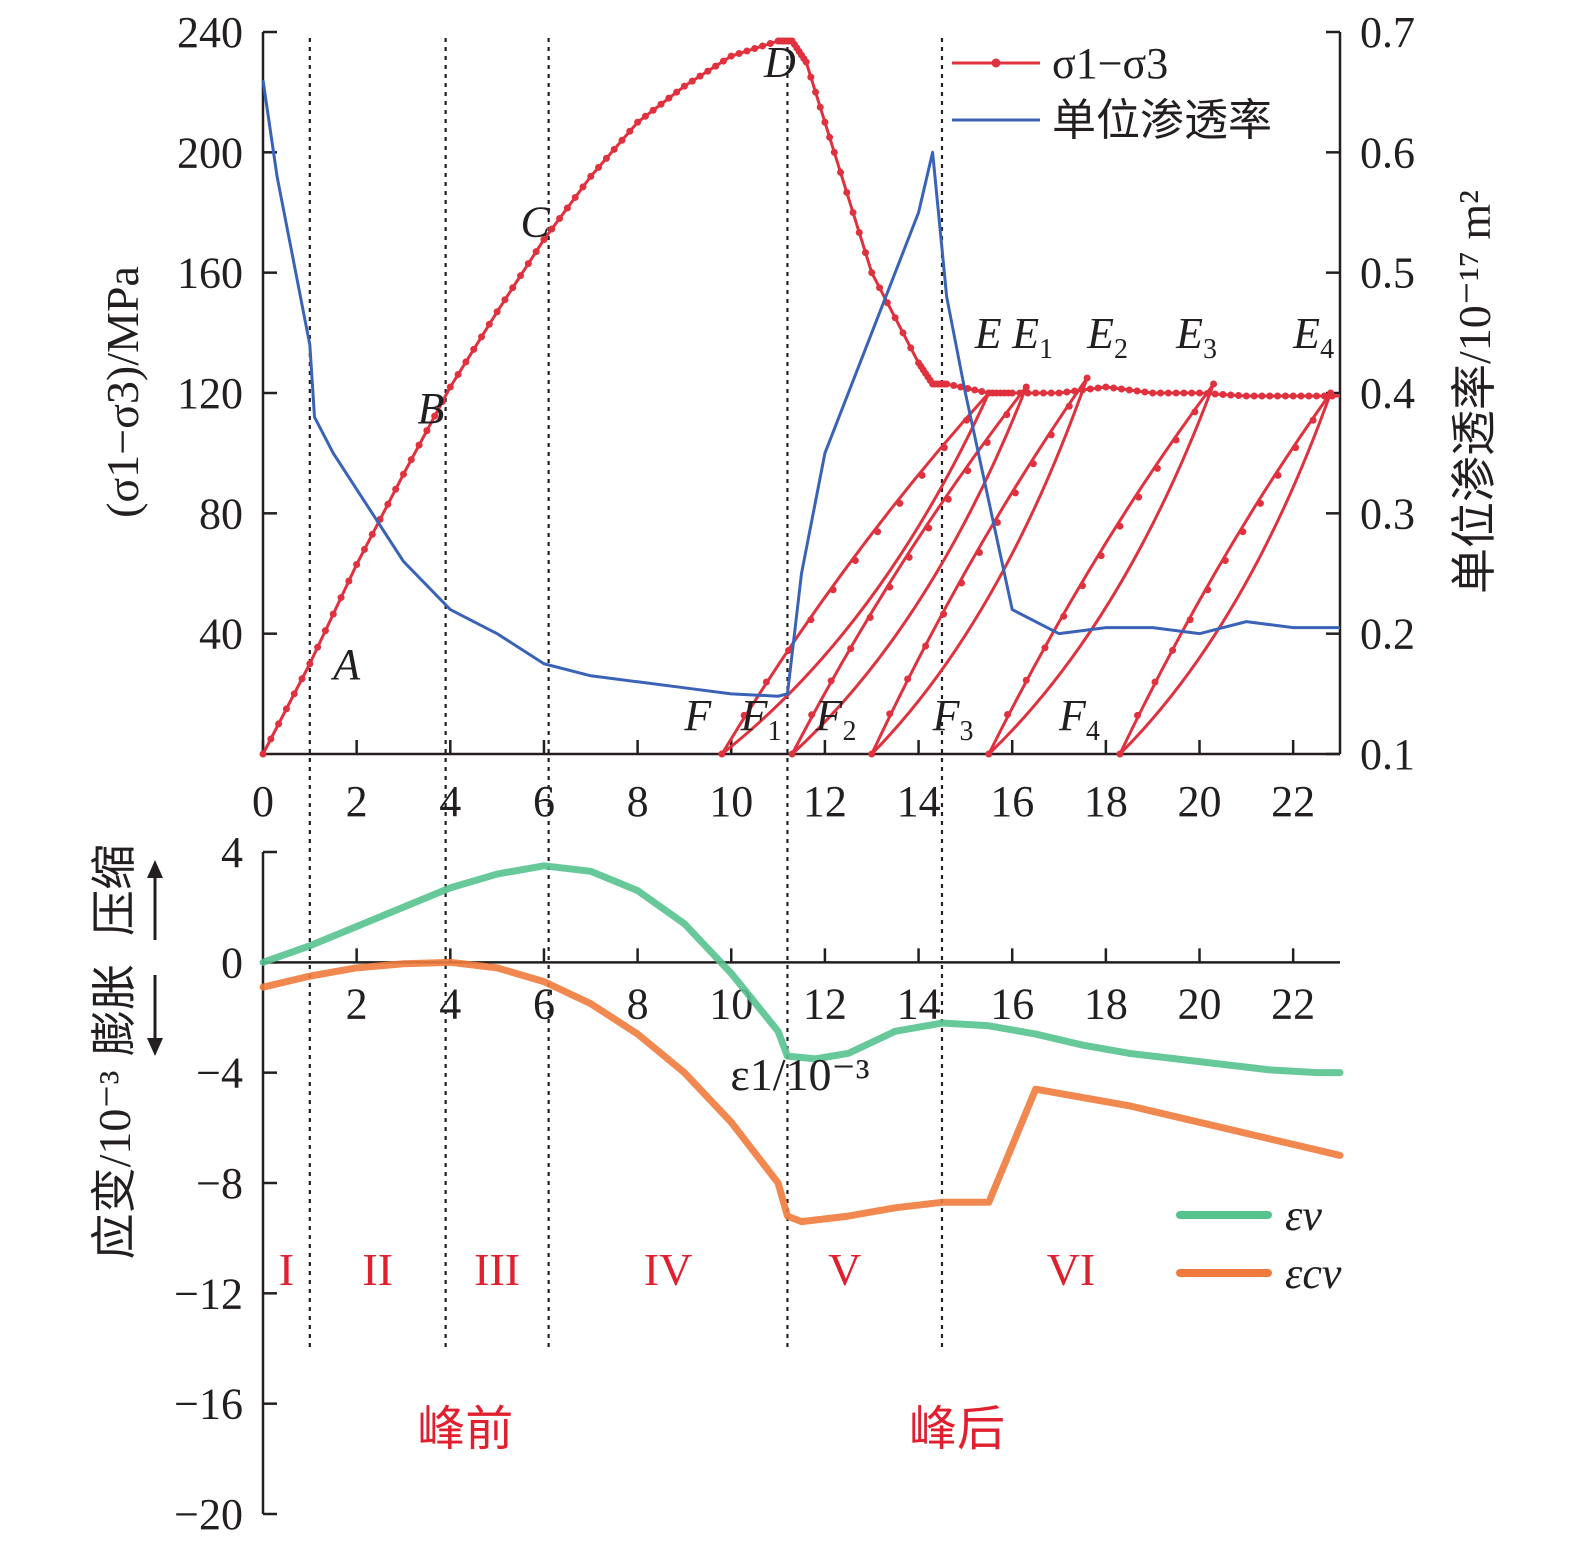 This screenshot has height=1554, width=1575. Describe the element at coordinates (1032, 337) in the screenshot. I see `point-label: E1` at that location.